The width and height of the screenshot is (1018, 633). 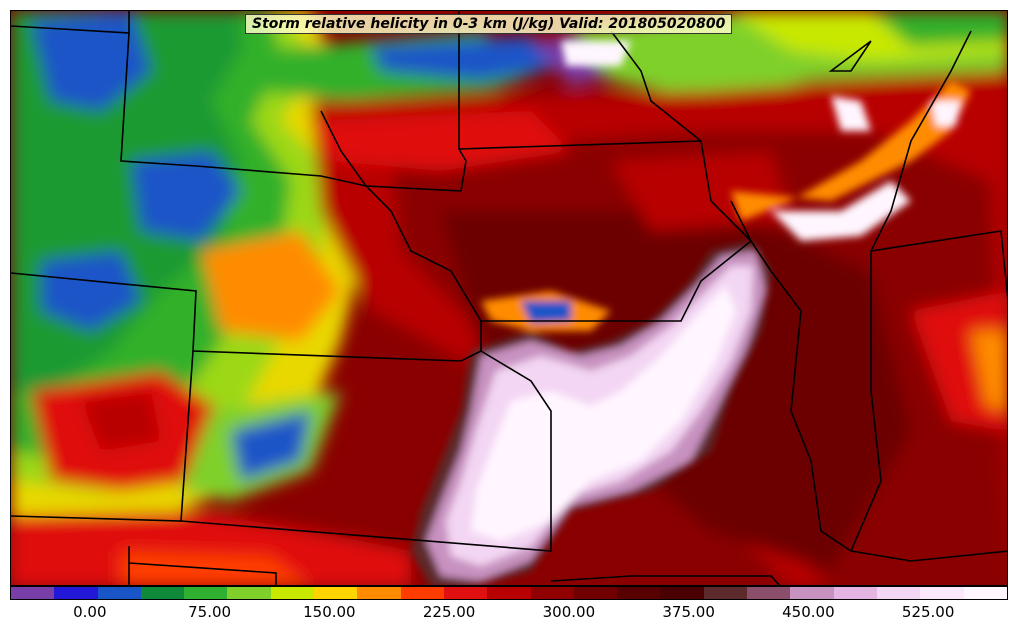 I want to click on colorbar-tick-label: 300.00, so click(x=569, y=612).